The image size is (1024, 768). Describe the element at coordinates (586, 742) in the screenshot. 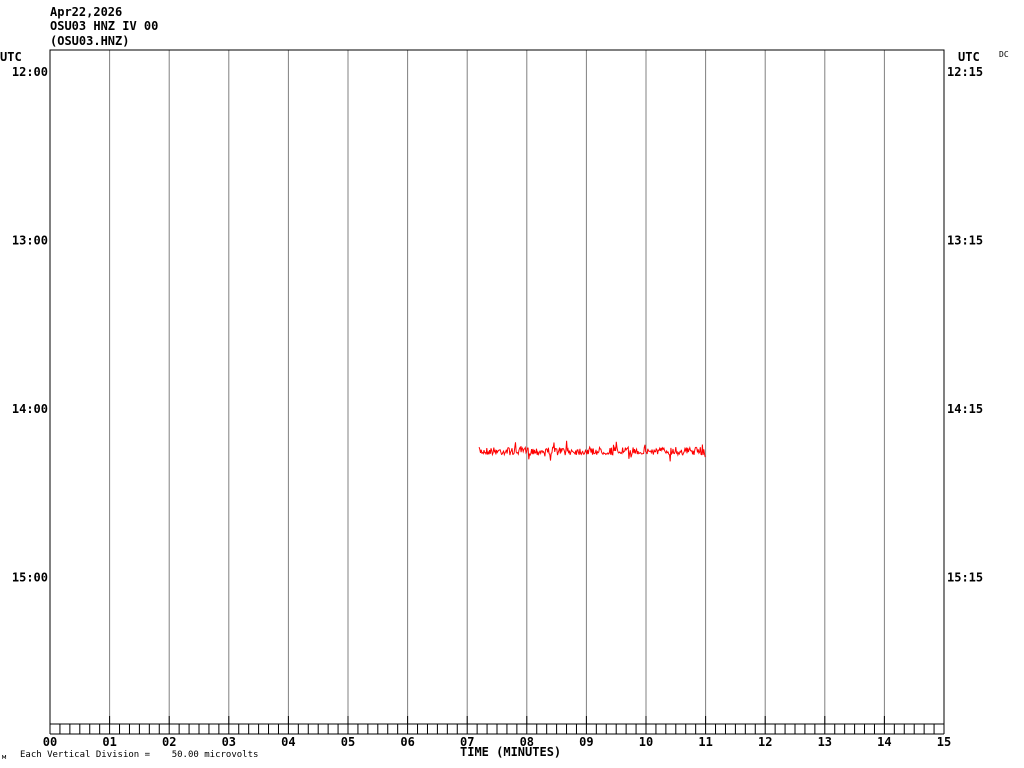

I see `x-tick-label: 09` at that location.